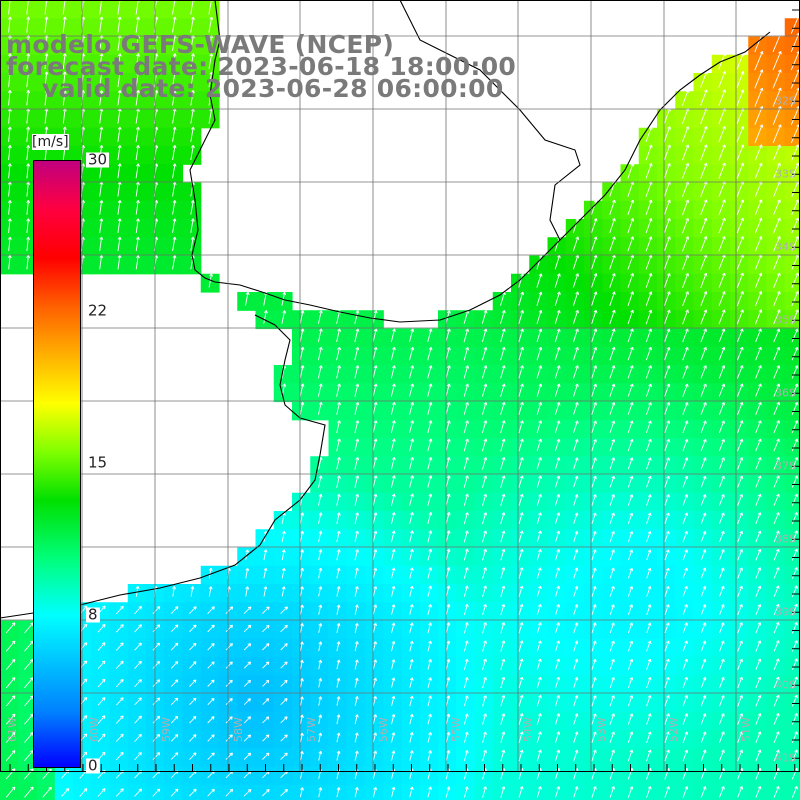  What do you see at coordinates (528, 729) in the screenshot?
I see `lon-label-54w: 54W` at bounding box center [528, 729].